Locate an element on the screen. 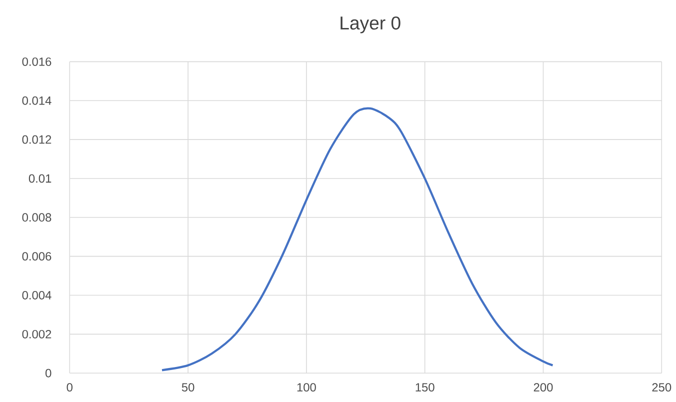 This screenshot has width=676, height=402. y-tick-label: 0.008 is located at coordinates (37, 217).